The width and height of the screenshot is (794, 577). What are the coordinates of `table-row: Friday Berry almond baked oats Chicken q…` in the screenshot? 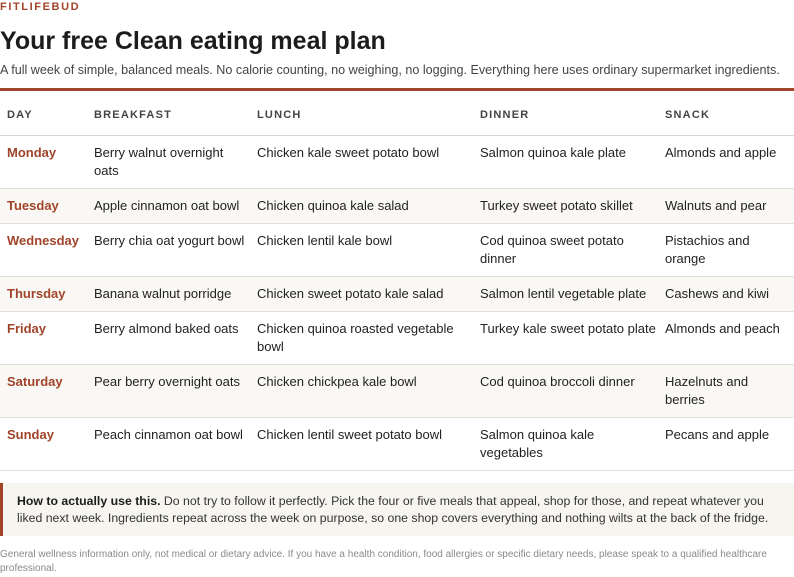 It's located at (397, 338).